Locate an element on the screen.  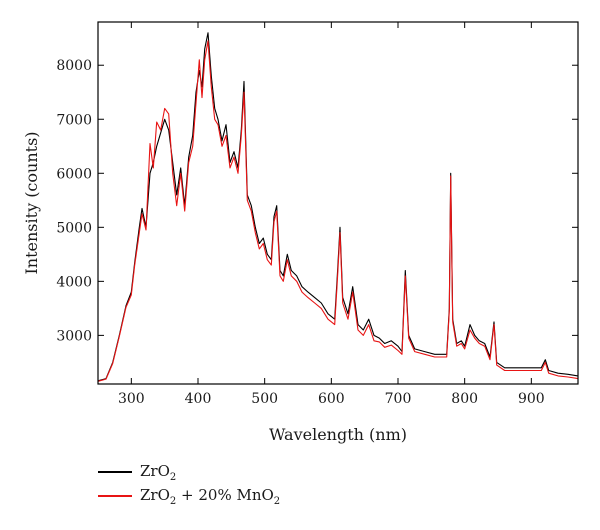
y-tick-label: 7000 is located at coordinates (74, 120).